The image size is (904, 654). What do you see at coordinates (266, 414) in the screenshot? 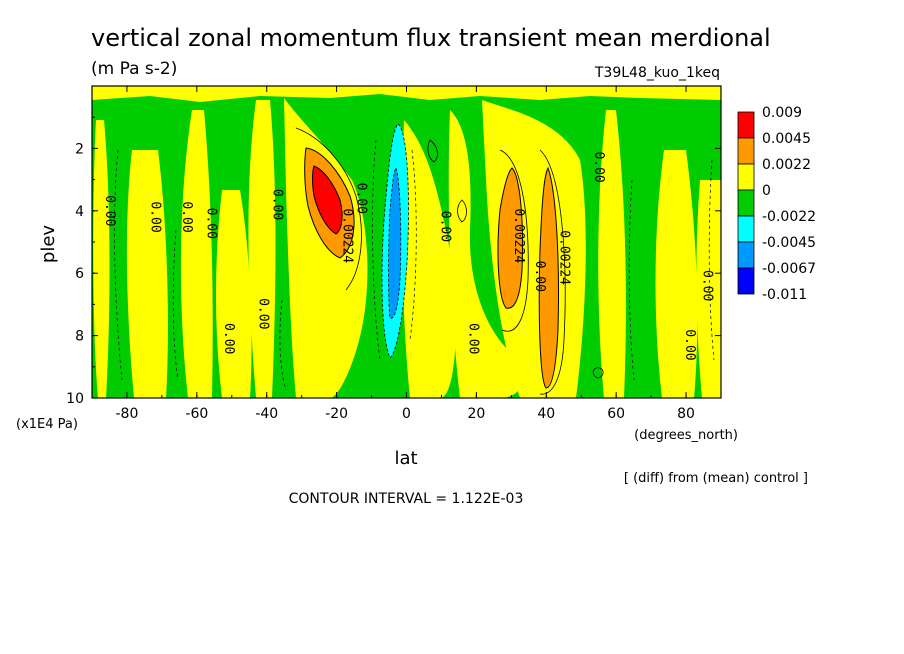
I see `x-tick-label: -40` at bounding box center [266, 414].